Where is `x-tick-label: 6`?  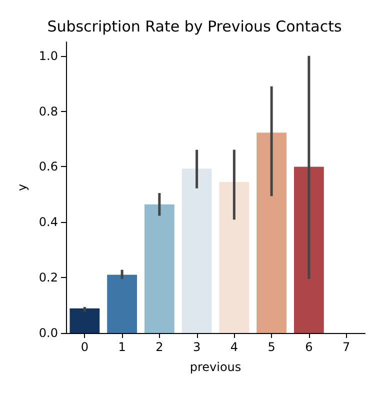 x-tick-label: 6 is located at coordinates (309, 347).